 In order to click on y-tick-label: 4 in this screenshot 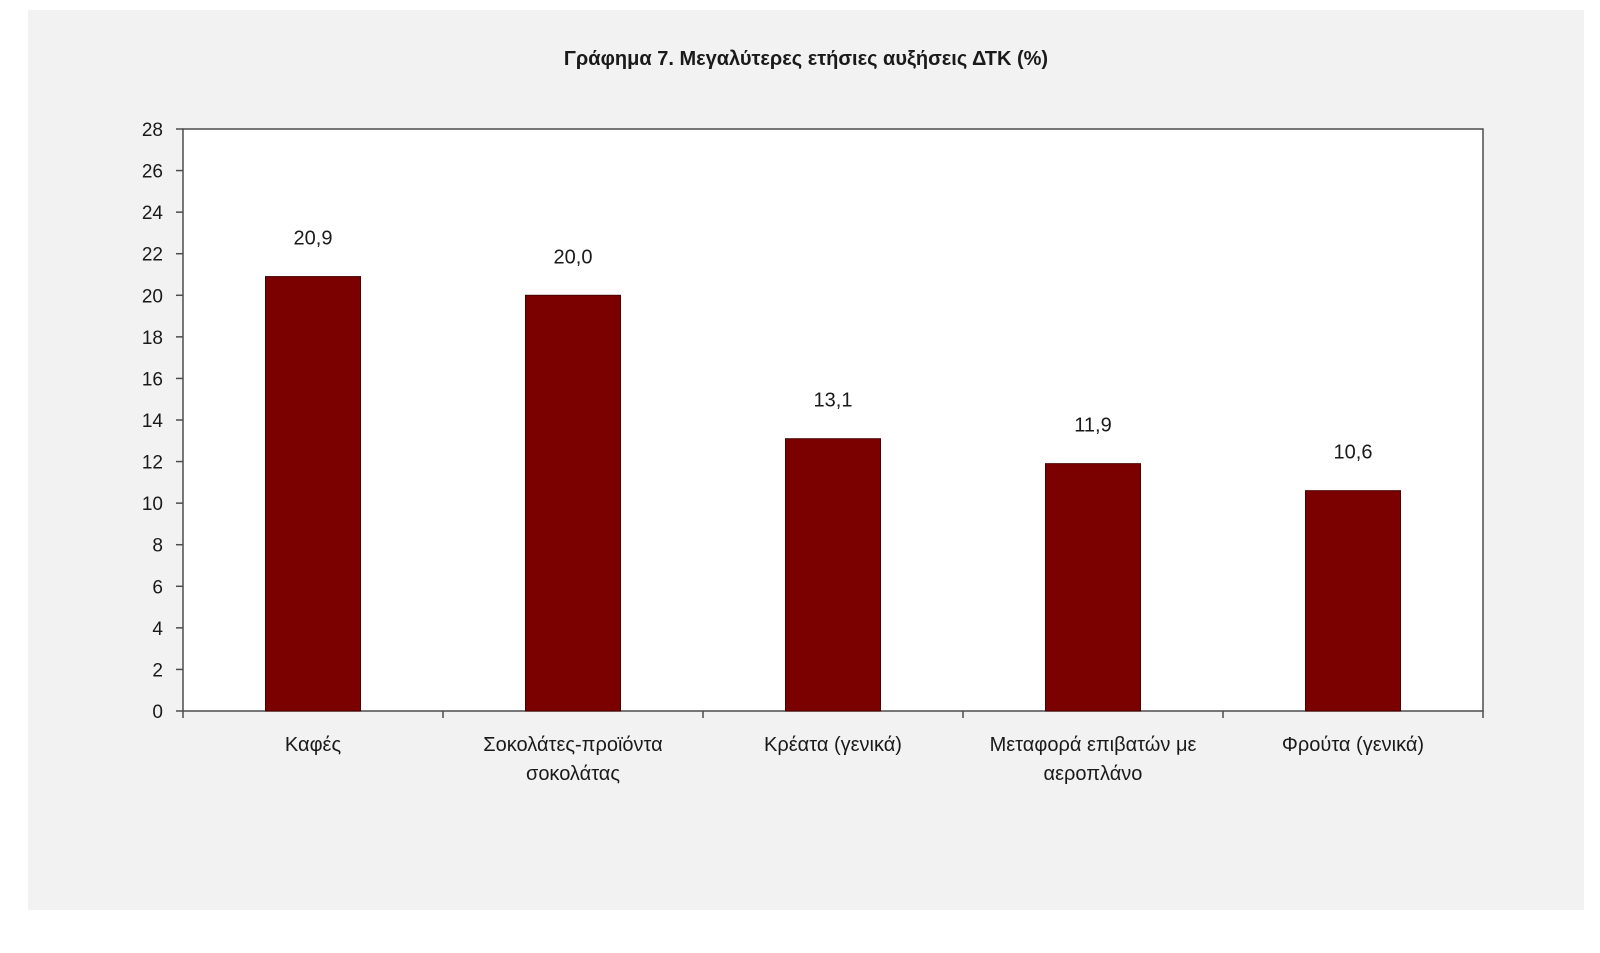, I will do `click(157, 629)`.